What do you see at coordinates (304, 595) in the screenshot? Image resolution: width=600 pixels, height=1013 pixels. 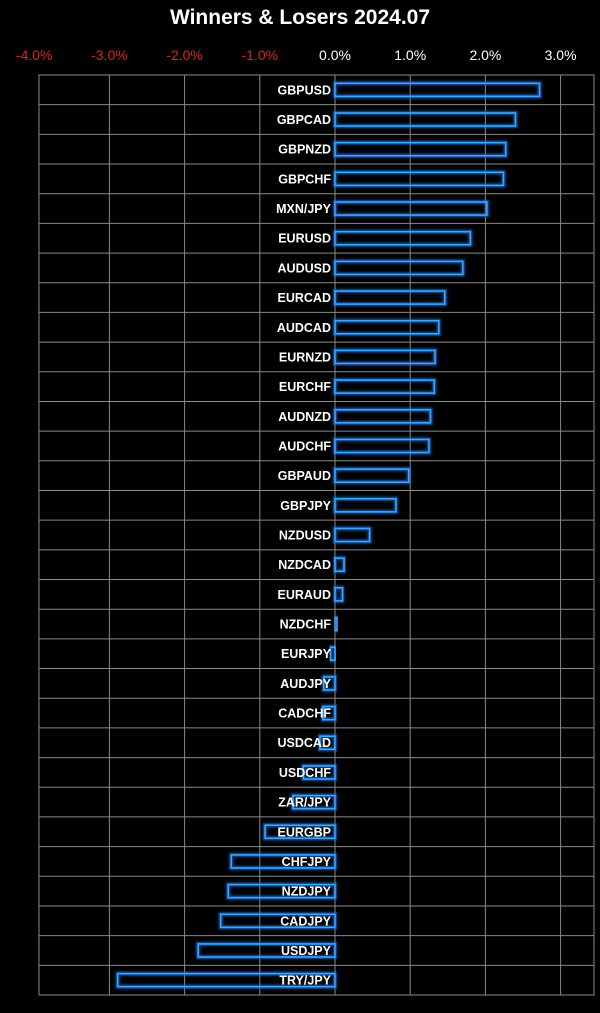 I see `category-label: EURAUD` at bounding box center [304, 595].